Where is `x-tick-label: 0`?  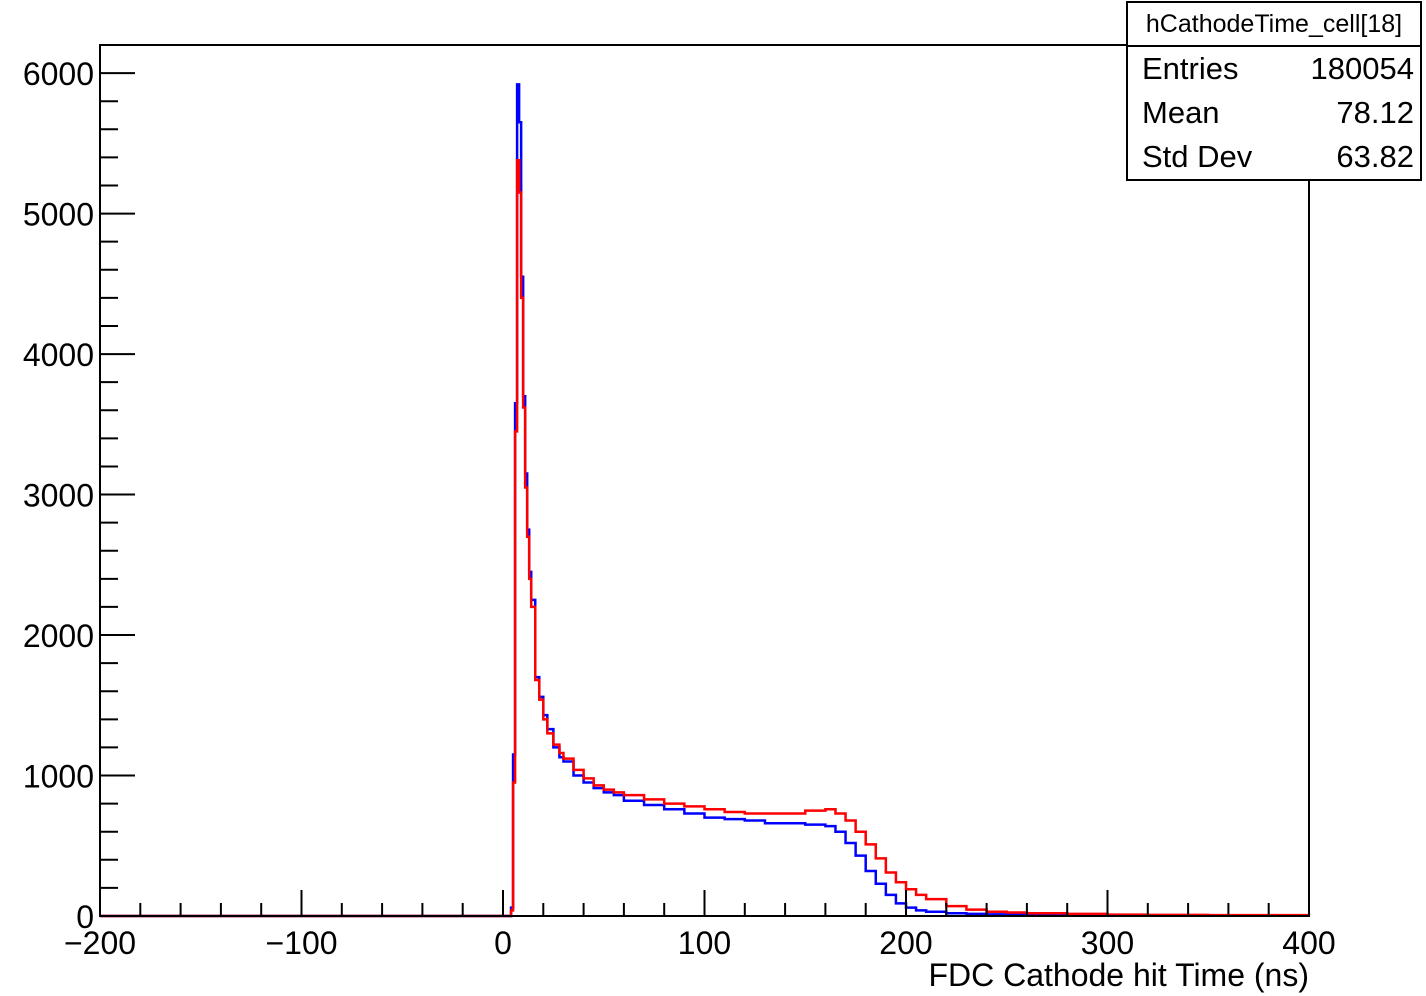 x-tick-label: 0 is located at coordinates (503, 943).